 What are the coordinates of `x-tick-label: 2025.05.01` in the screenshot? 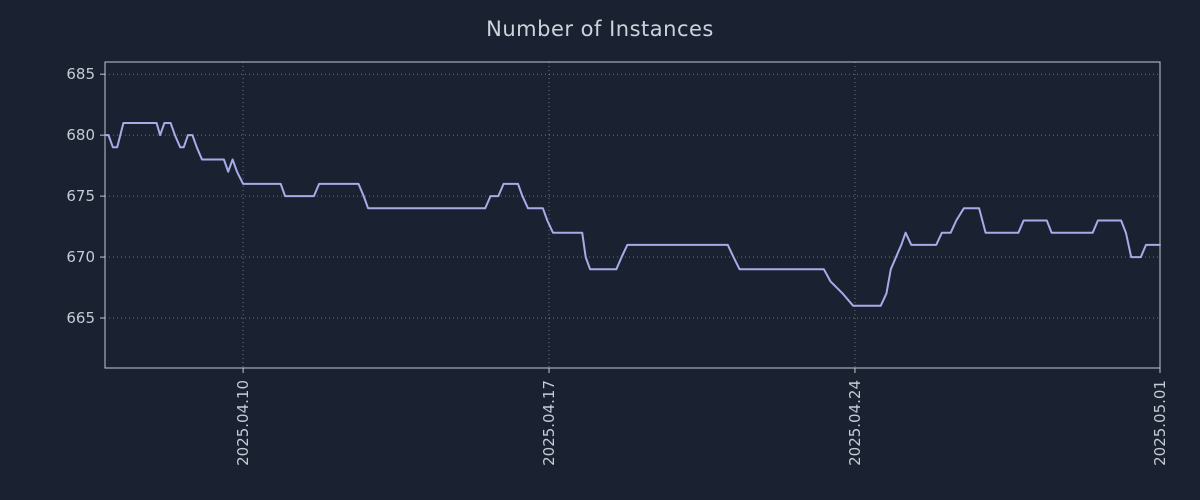 It's located at (1160, 423).